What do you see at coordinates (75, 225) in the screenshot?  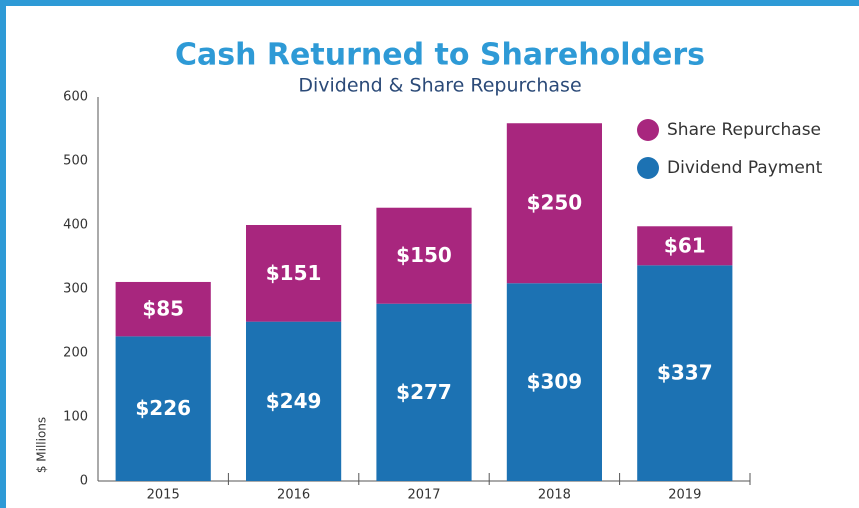 I see `y-tick-label: 400` at bounding box center [75, 225].